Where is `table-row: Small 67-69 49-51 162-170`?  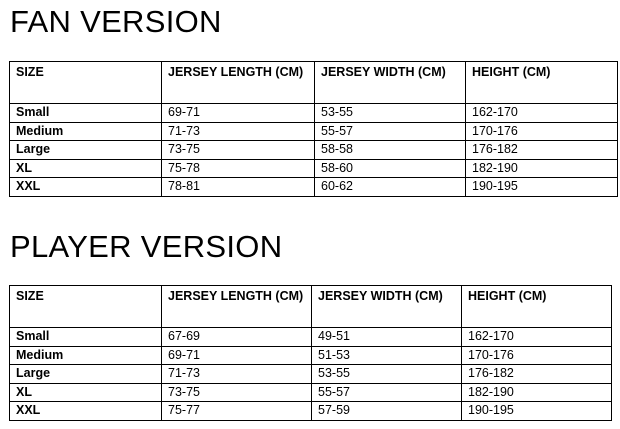
table-row: Small 67-69 49-51 162-170 is located at coordinates (310, 337).